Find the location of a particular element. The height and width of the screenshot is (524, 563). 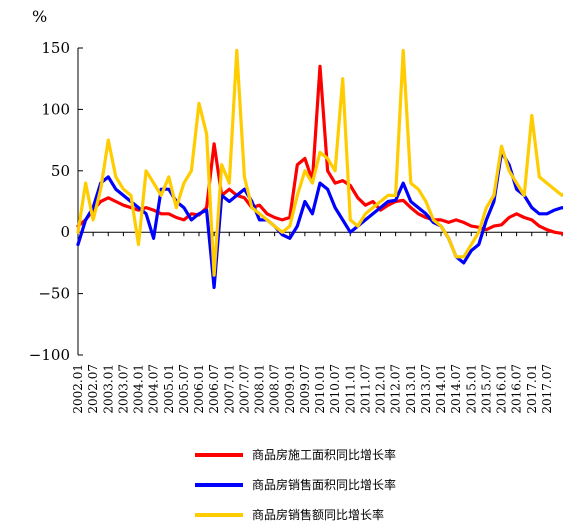

x-tick-label: 2006.07 is located at coordinates (214, 389).